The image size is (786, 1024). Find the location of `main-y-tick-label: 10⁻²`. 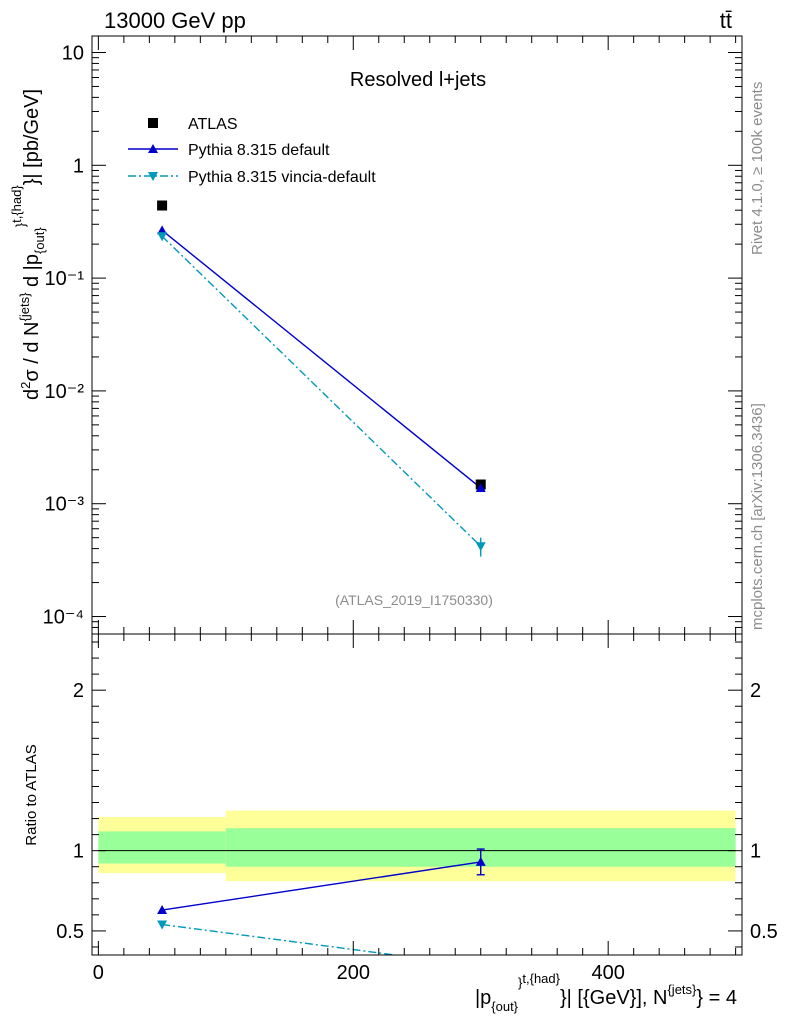

main-y-tick-label: 10⁻² is located at coordinates (65, 392).